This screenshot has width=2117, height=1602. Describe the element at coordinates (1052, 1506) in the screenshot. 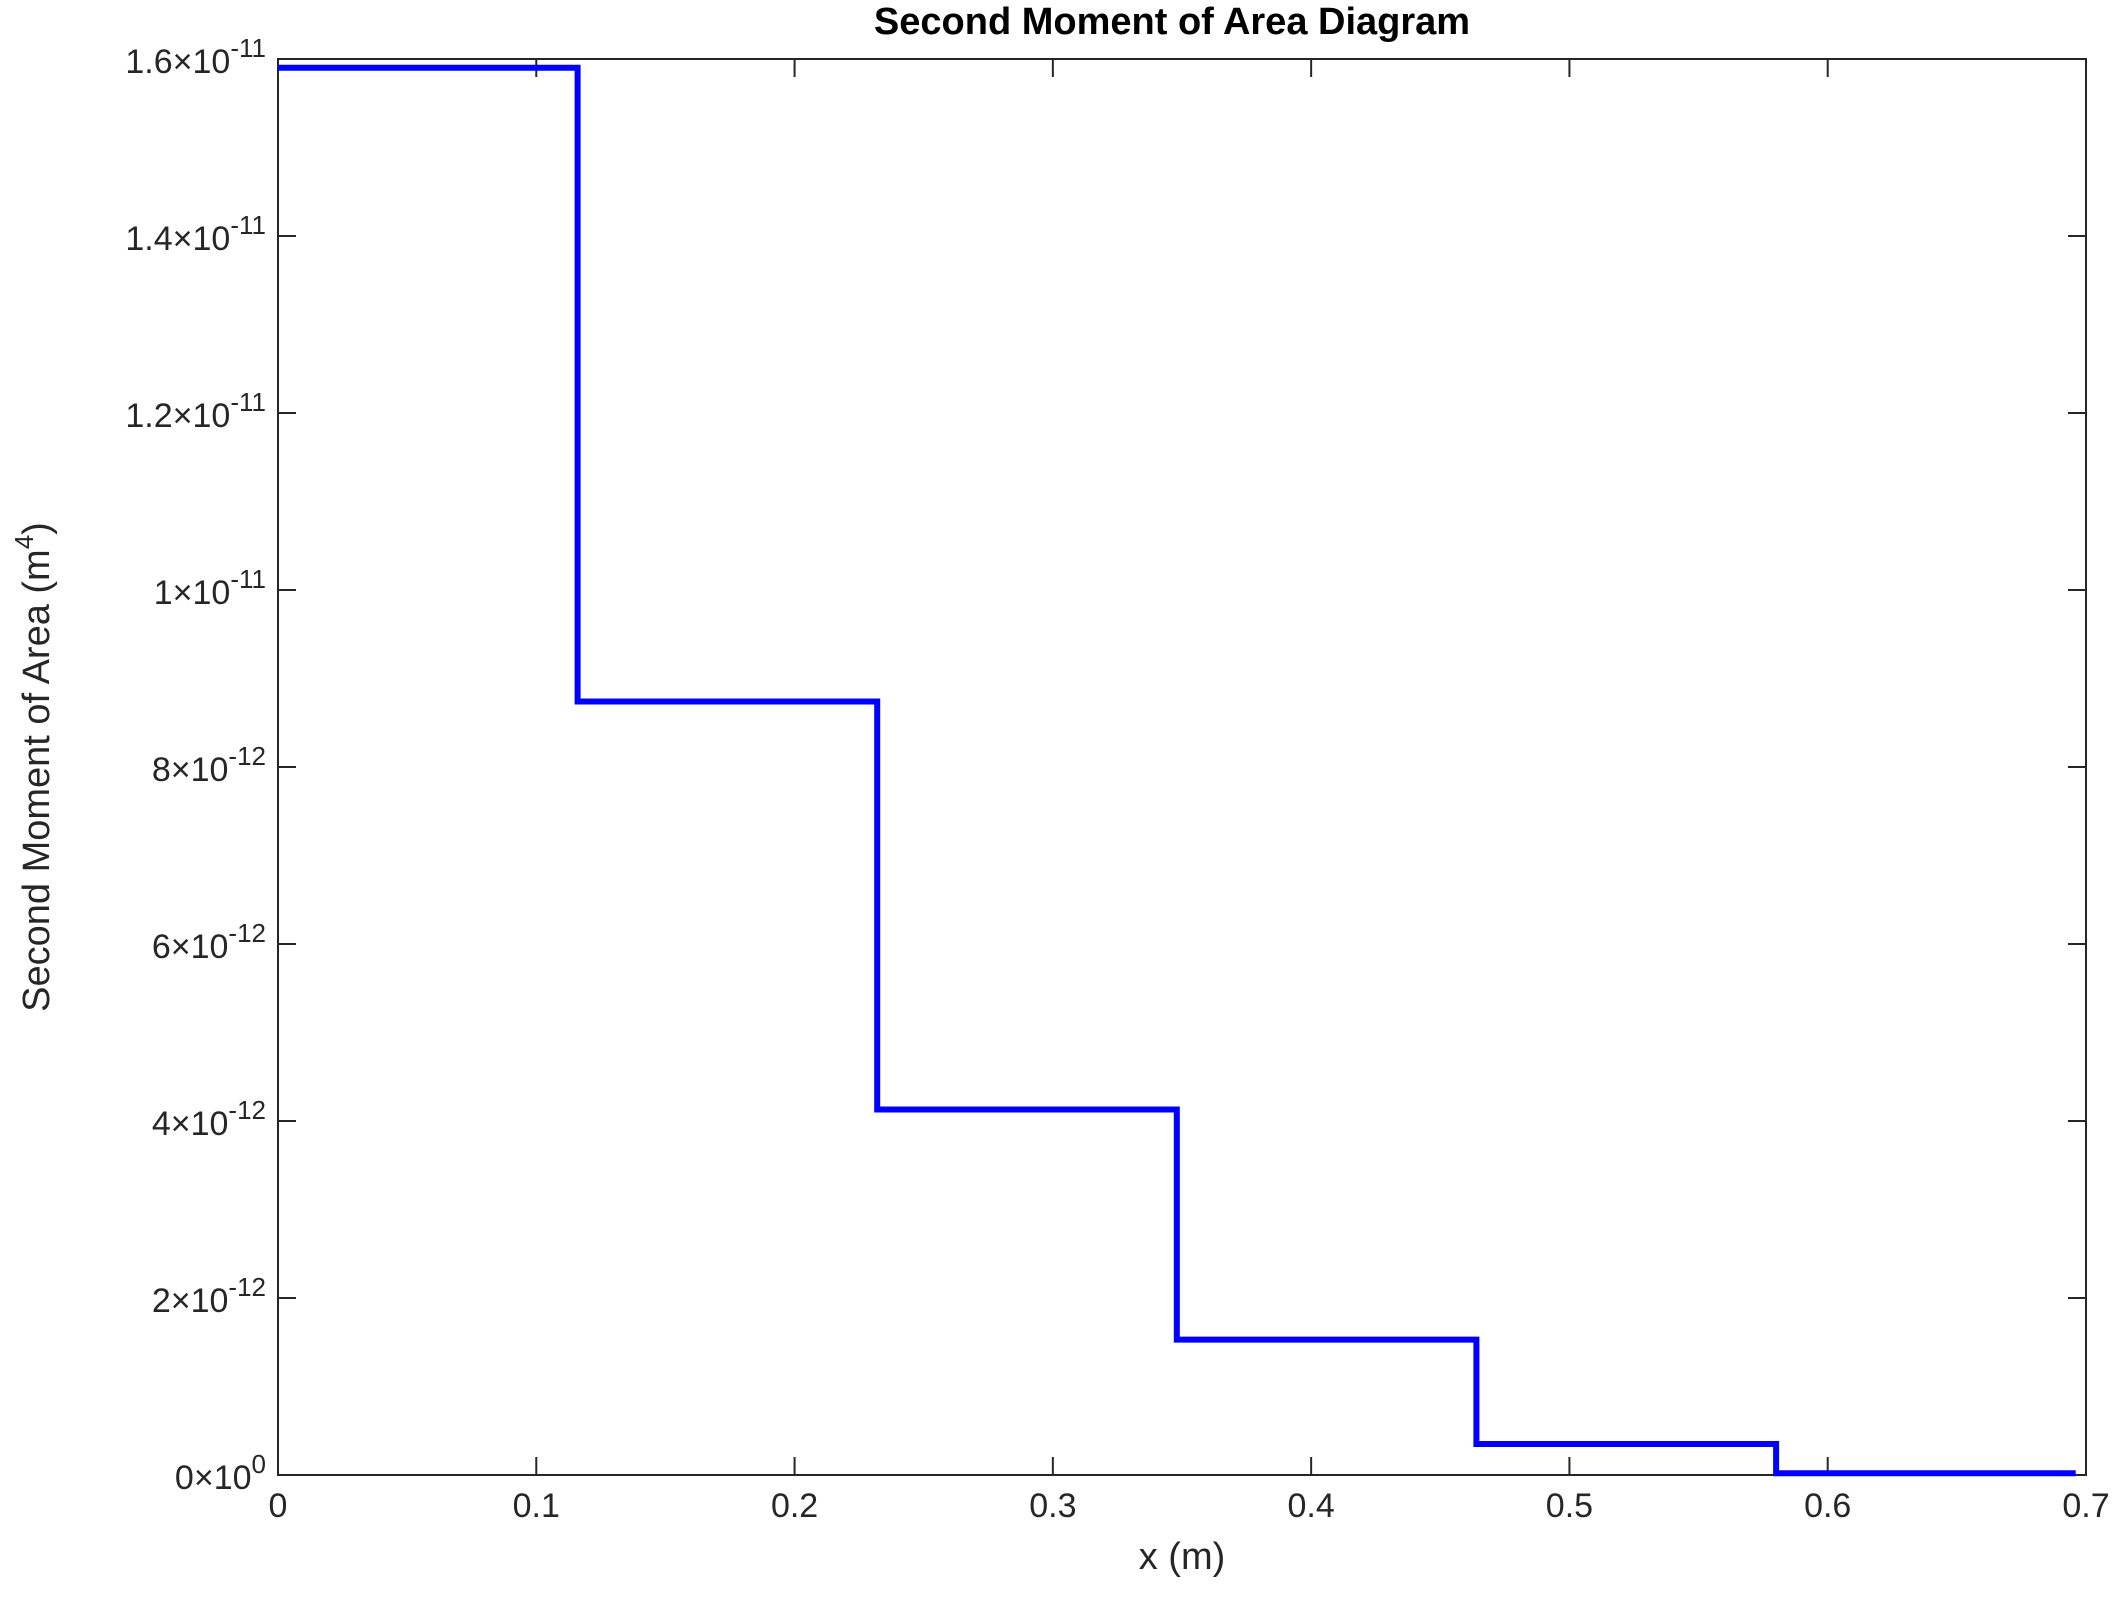

I see `x-tick-label: 0.3` at that location.